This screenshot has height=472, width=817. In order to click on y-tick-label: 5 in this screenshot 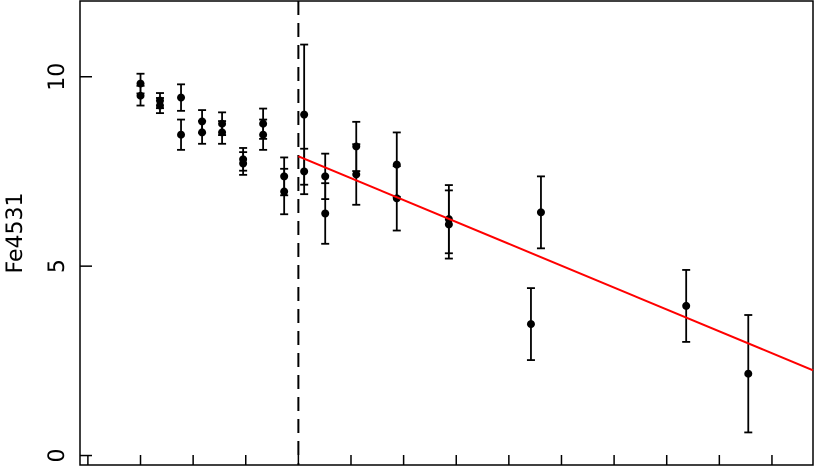, I will do `click(57, 266)`.